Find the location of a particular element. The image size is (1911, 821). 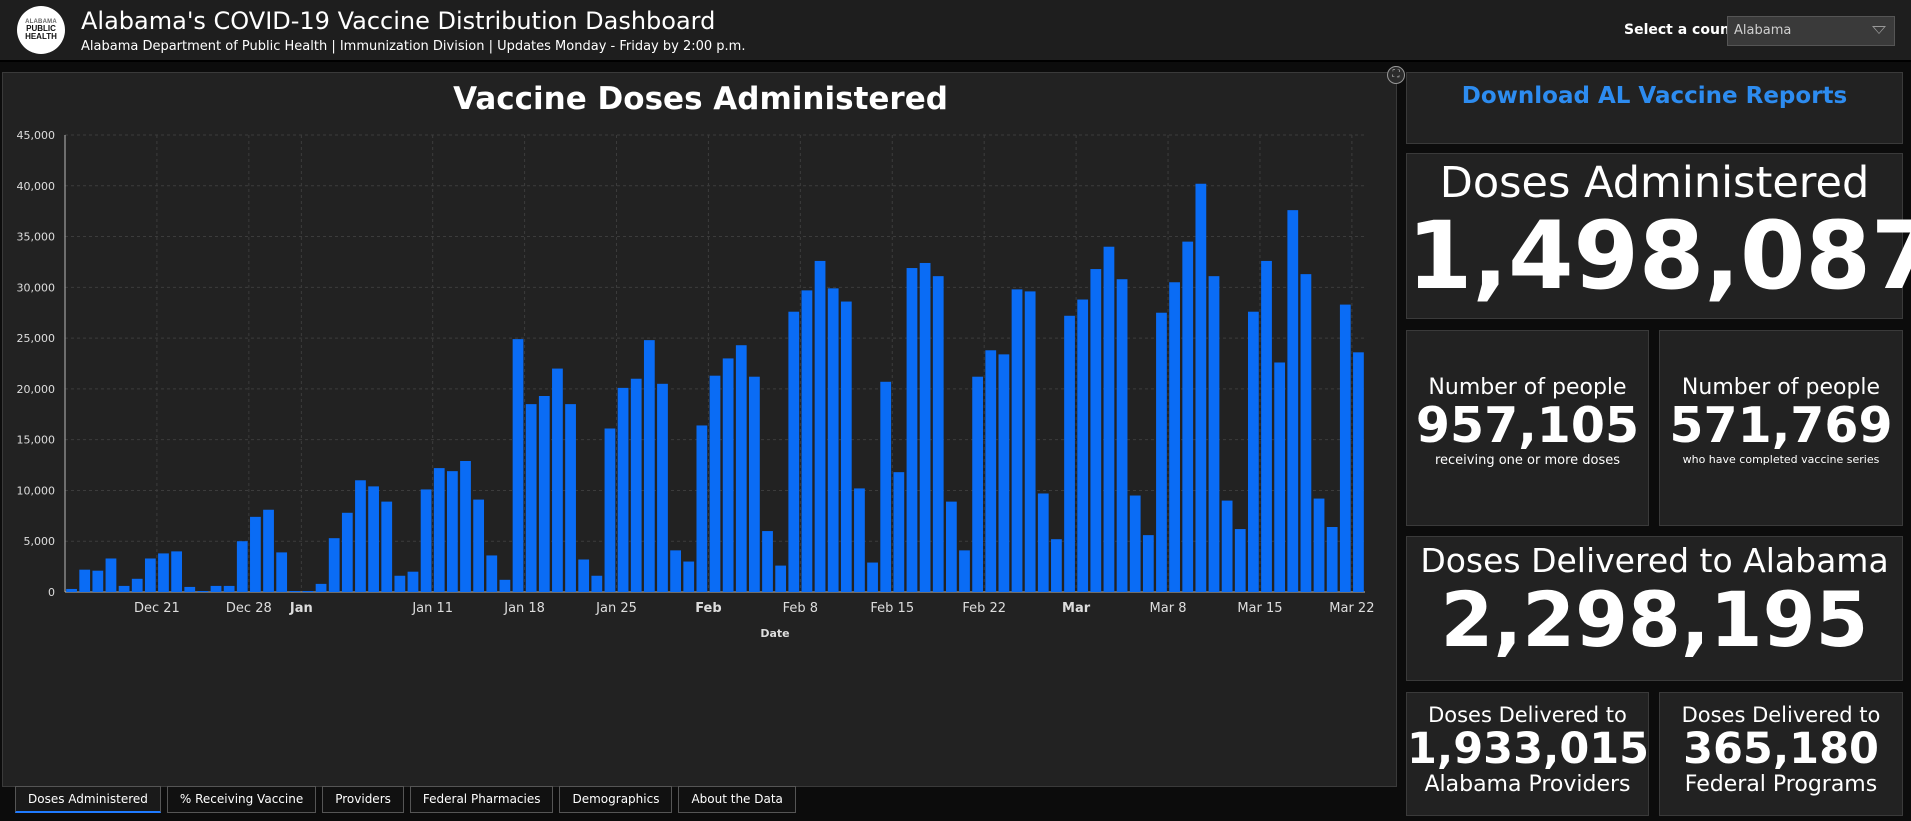

x-tick-label: Dec 28 is located at coordinates (249, 608).